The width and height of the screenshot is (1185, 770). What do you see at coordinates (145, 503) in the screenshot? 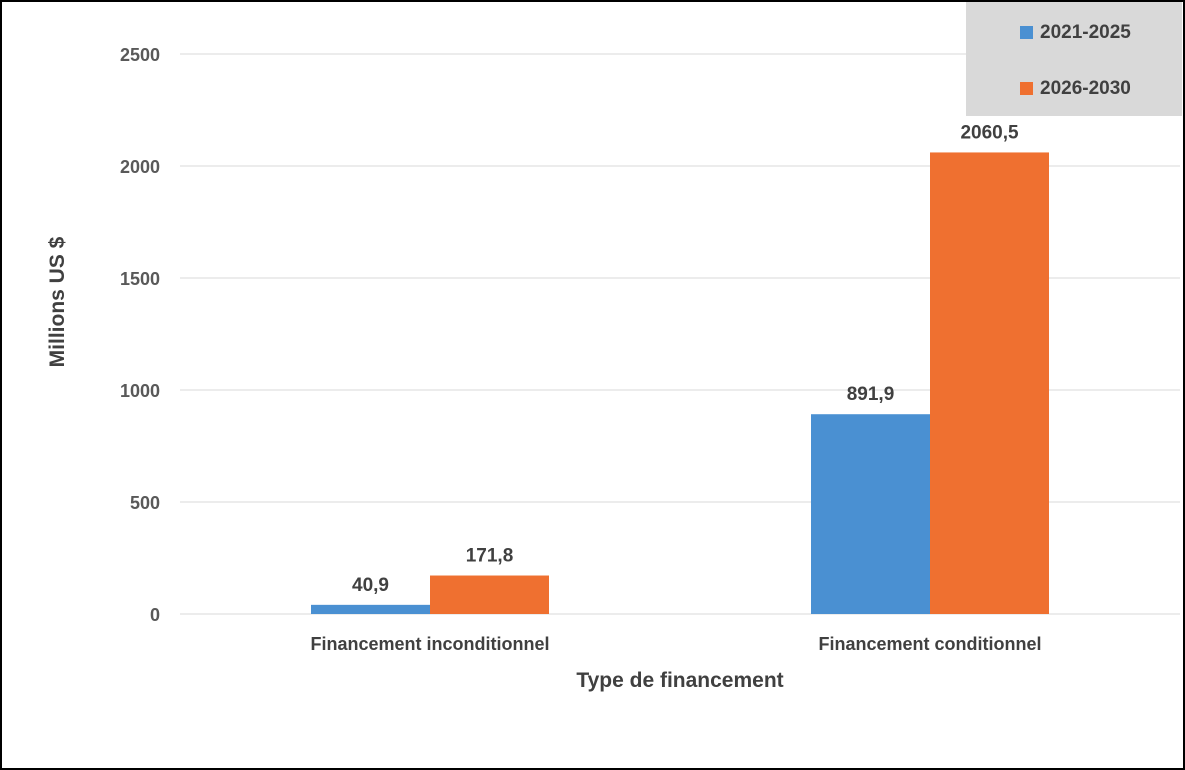
I see `y-tick-label: 500` at bounding box center [145, 503].